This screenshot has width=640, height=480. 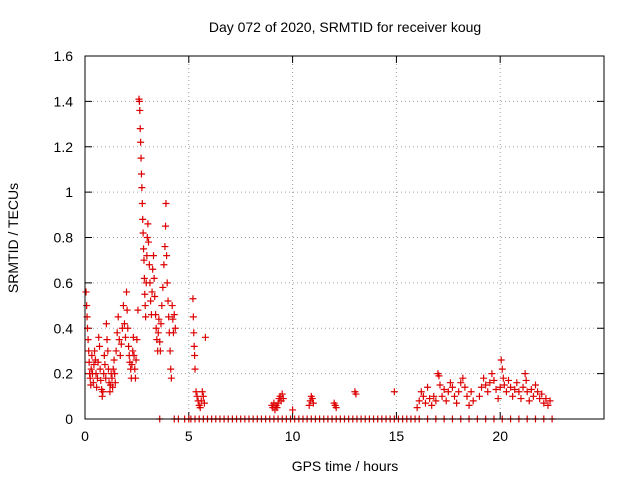 What do you see at coordinates (64, 147) in the screenshot?
I see `y-tick-label: 1.2` at bounding box center [64, 147].